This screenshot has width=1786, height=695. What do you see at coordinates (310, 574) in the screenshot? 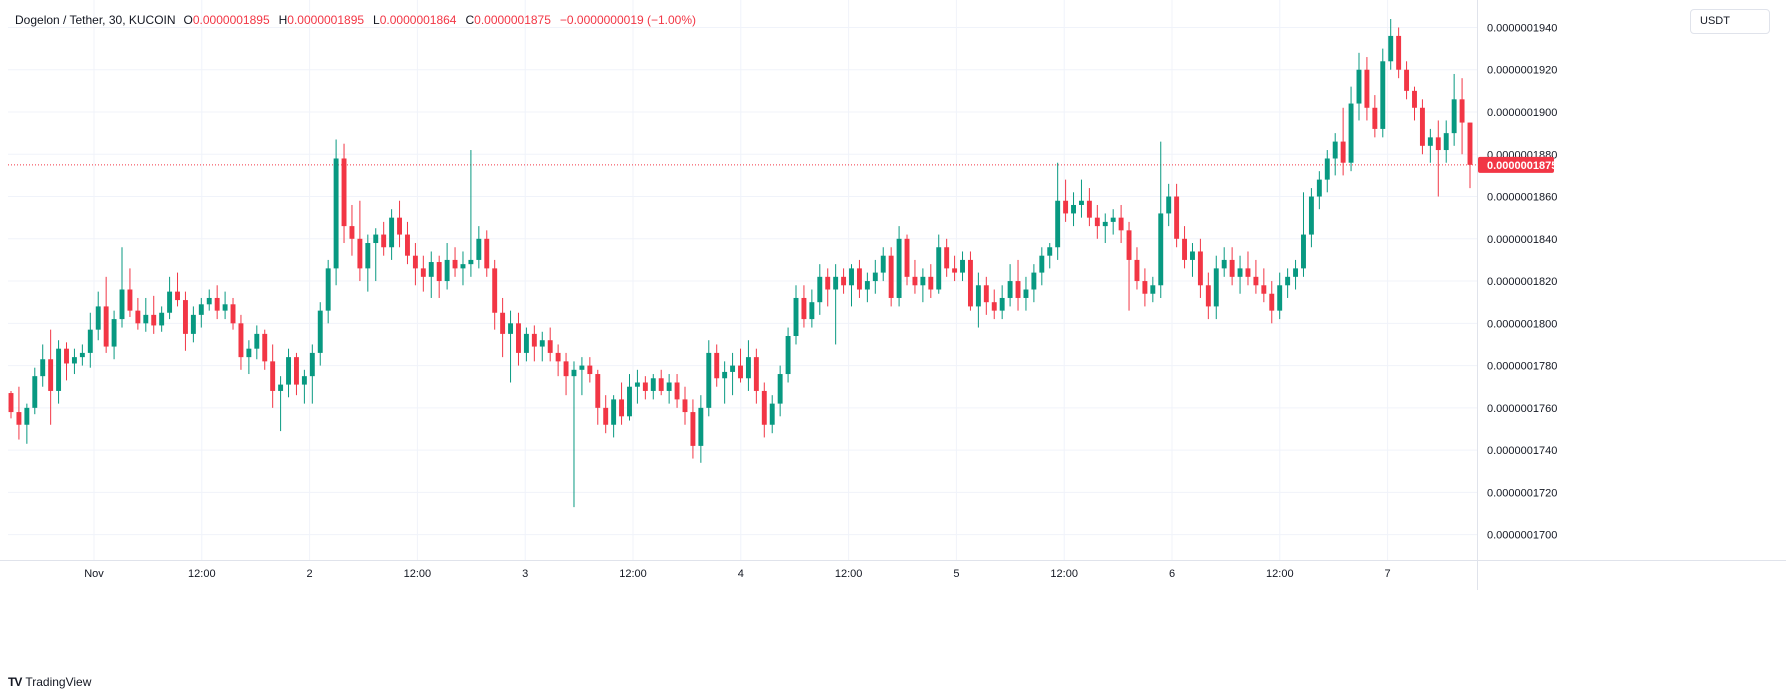
I see `time-tick-label: 2` at bounding box center [310, 574].